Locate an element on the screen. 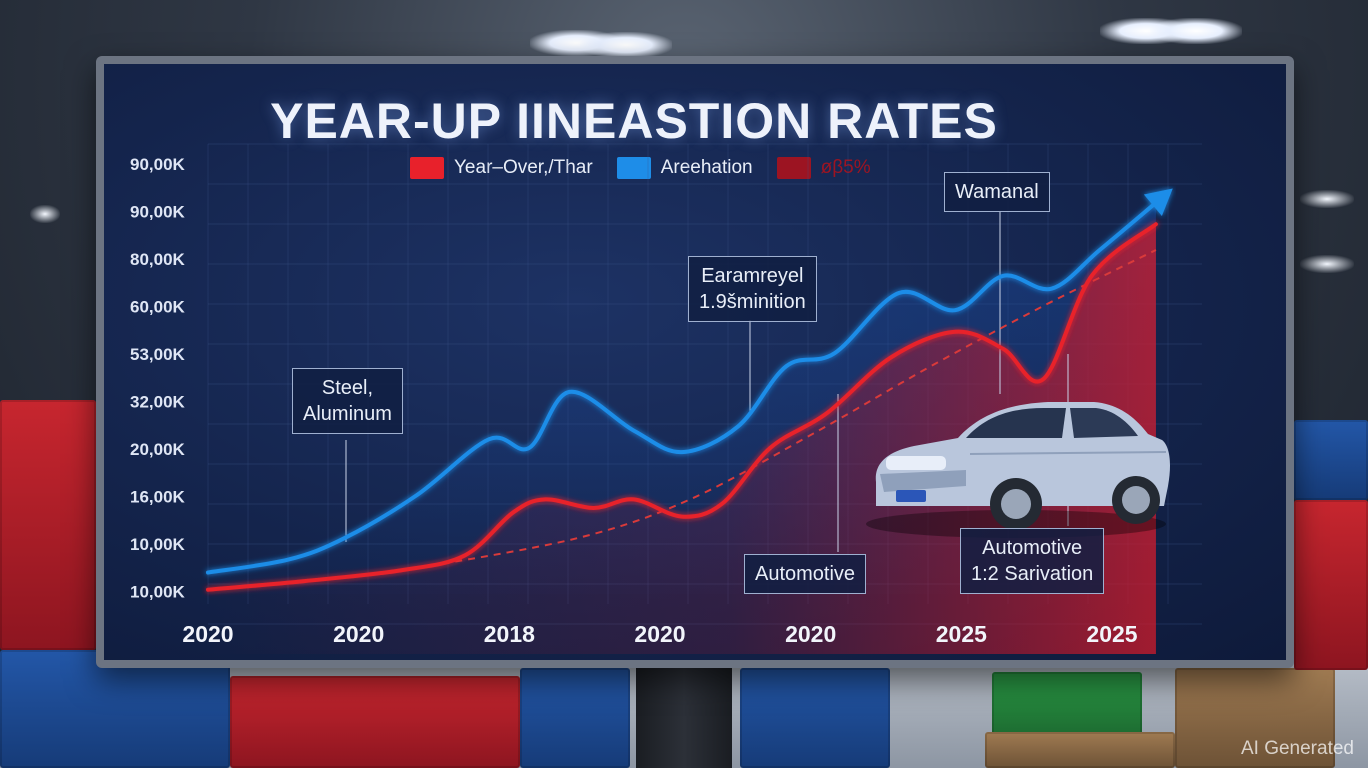 The image size is (1368, 768). x-tick-label: 2018 is located at coordinates (509, 634).